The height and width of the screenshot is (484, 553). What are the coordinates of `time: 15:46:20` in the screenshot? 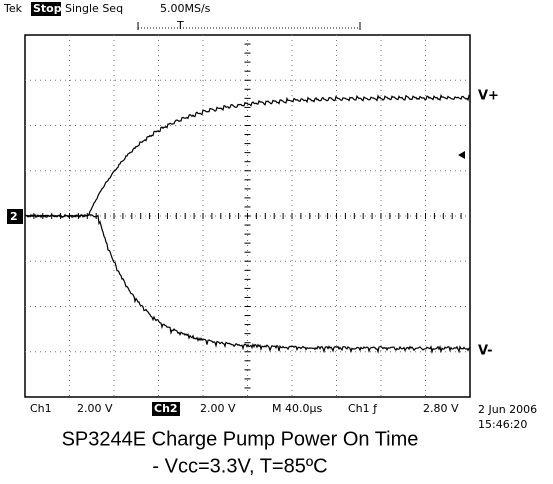 It's located at (502, 424).